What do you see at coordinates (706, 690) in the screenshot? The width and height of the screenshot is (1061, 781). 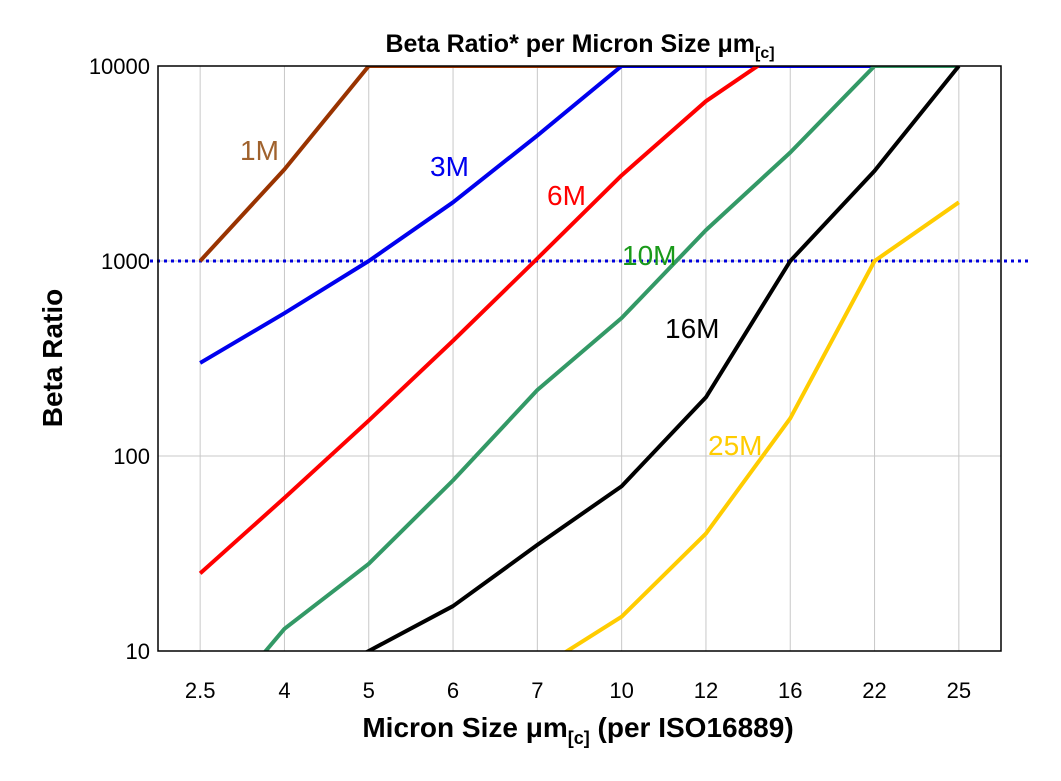 I see `x-tick-label: 12` at bounding box center [706, 690].